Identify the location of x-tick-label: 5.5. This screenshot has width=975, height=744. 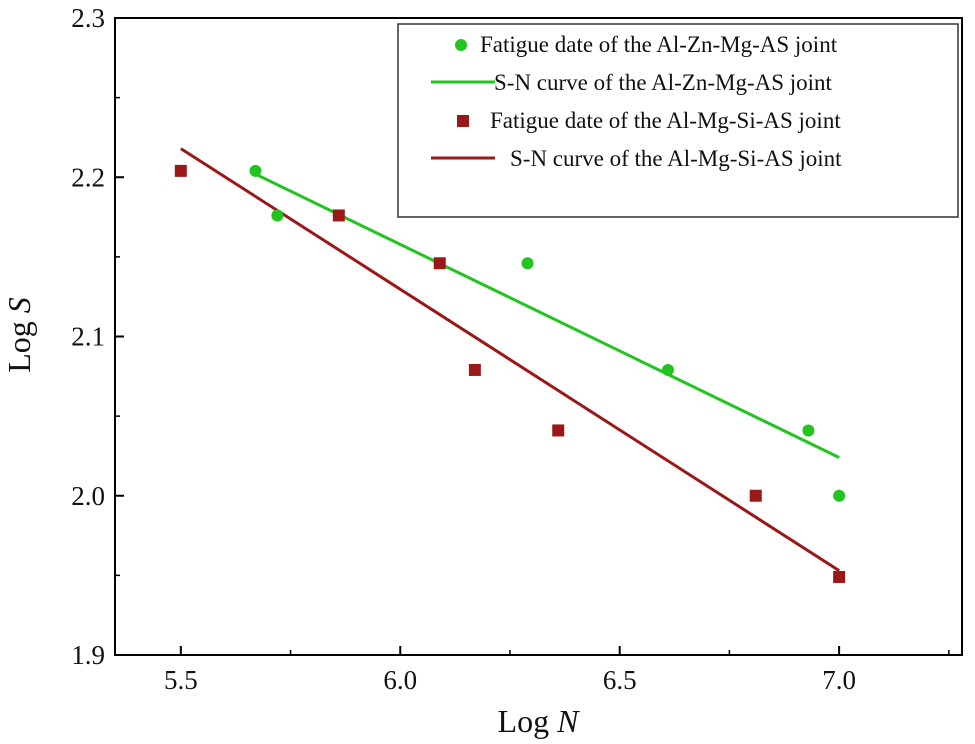
(181, 680).